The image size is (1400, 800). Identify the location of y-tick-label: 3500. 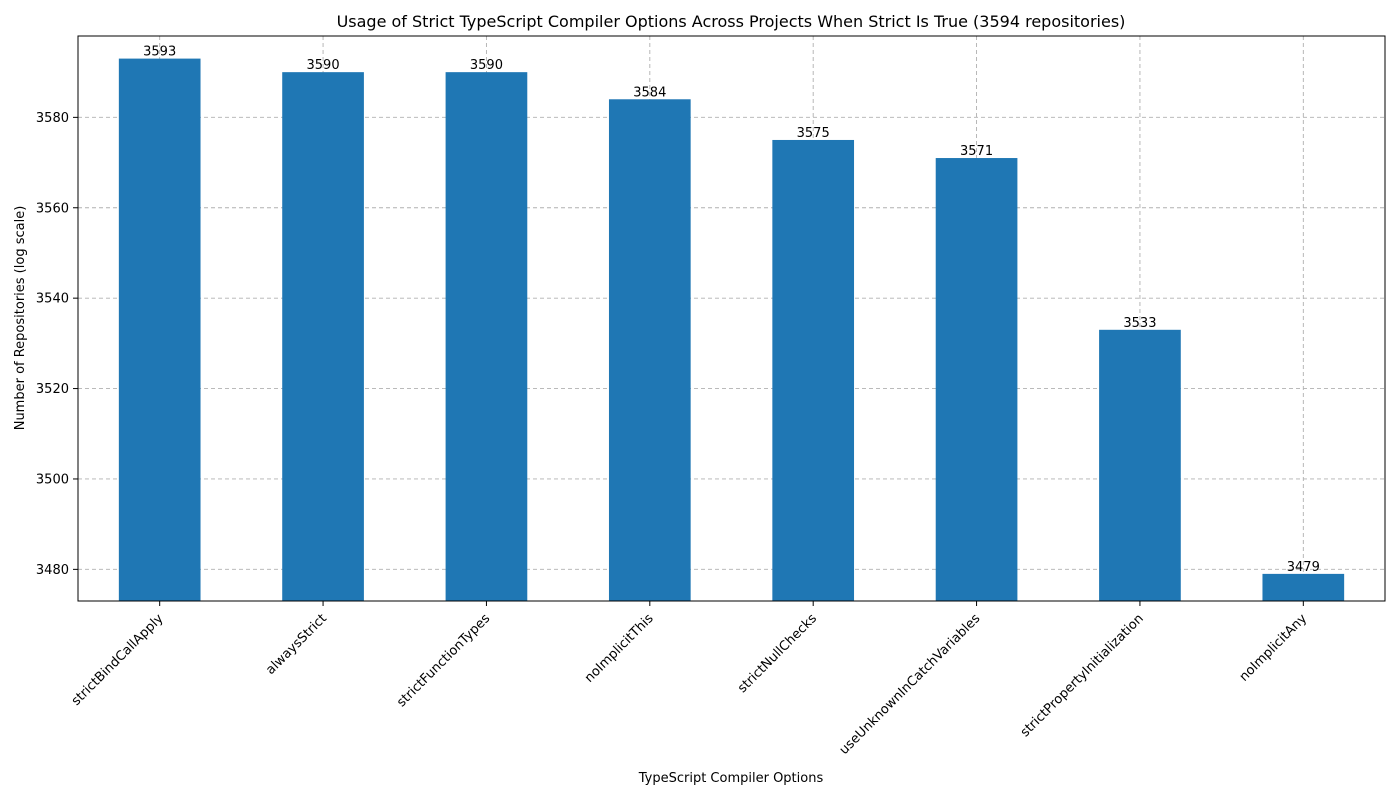
(52, 479).